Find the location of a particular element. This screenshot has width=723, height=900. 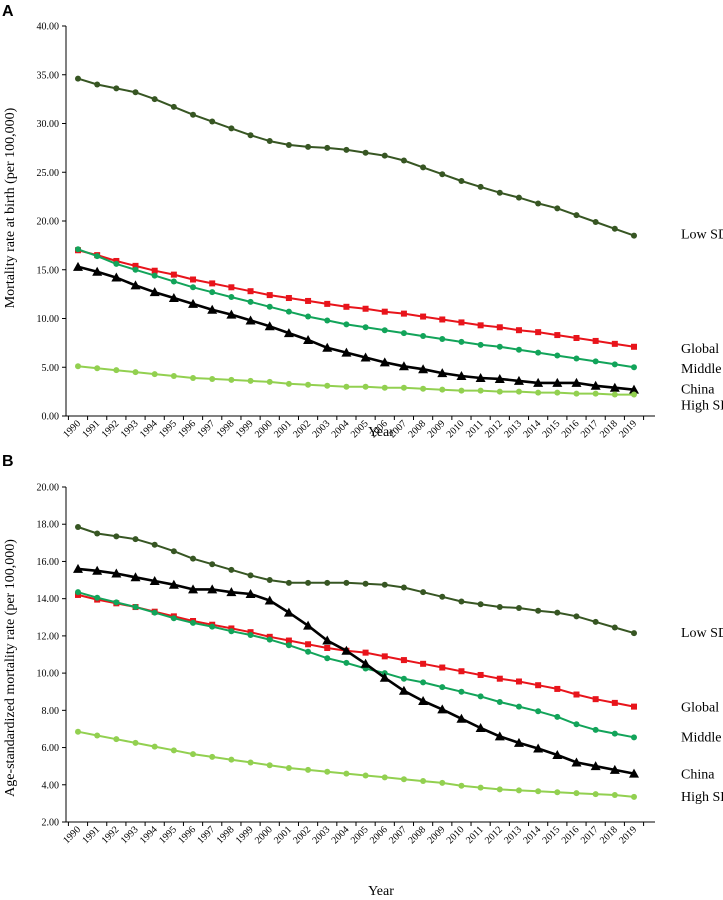

panel-a-x-tick-label: 2009 is located at coordinates (436, 429).